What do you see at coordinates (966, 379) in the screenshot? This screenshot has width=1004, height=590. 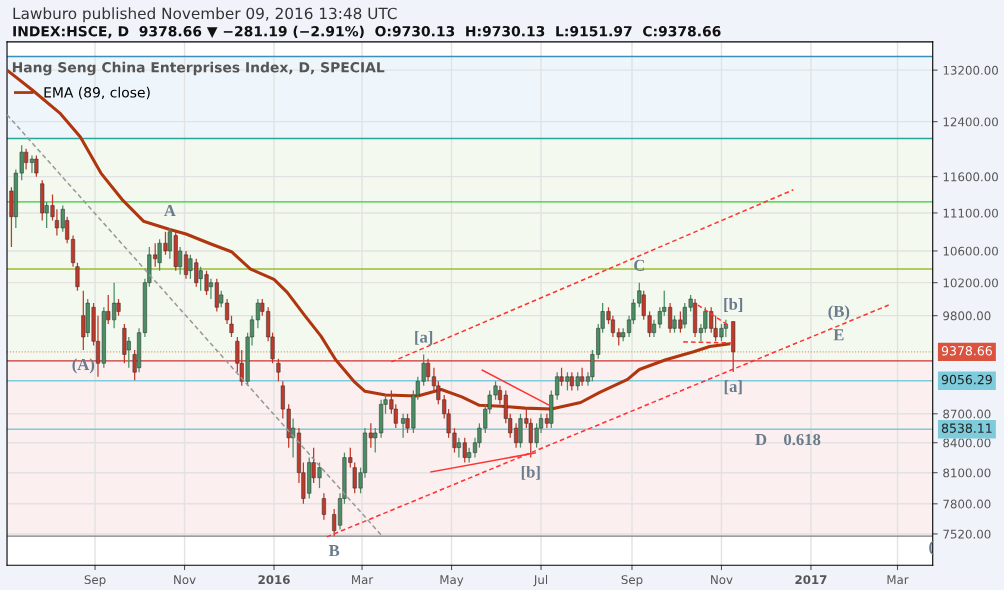 I see `ref-line-label: 9056.29` at bounding box center [966, 379].